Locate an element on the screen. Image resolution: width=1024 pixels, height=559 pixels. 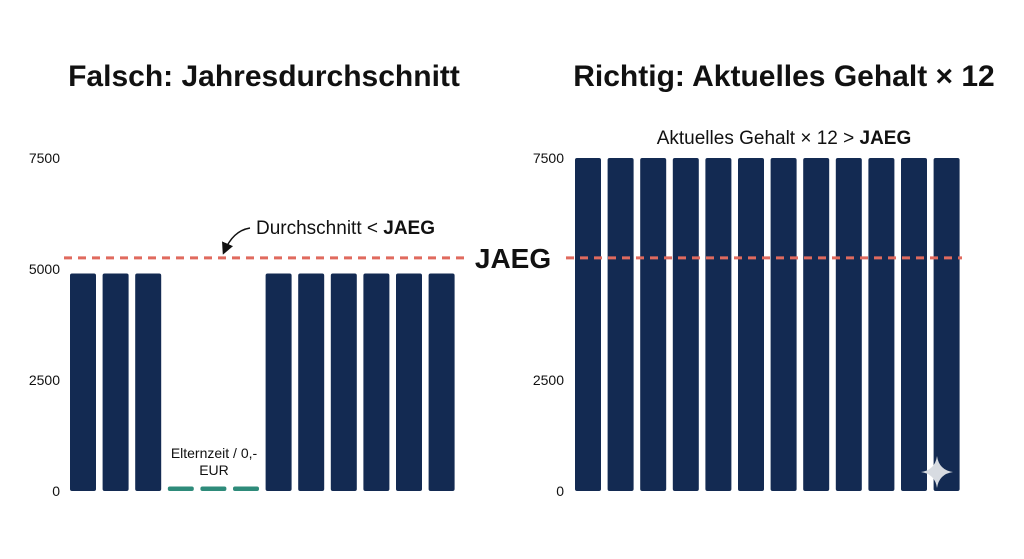
ref-note-text: Durchschnitt < is located at coordinates (319, 228).